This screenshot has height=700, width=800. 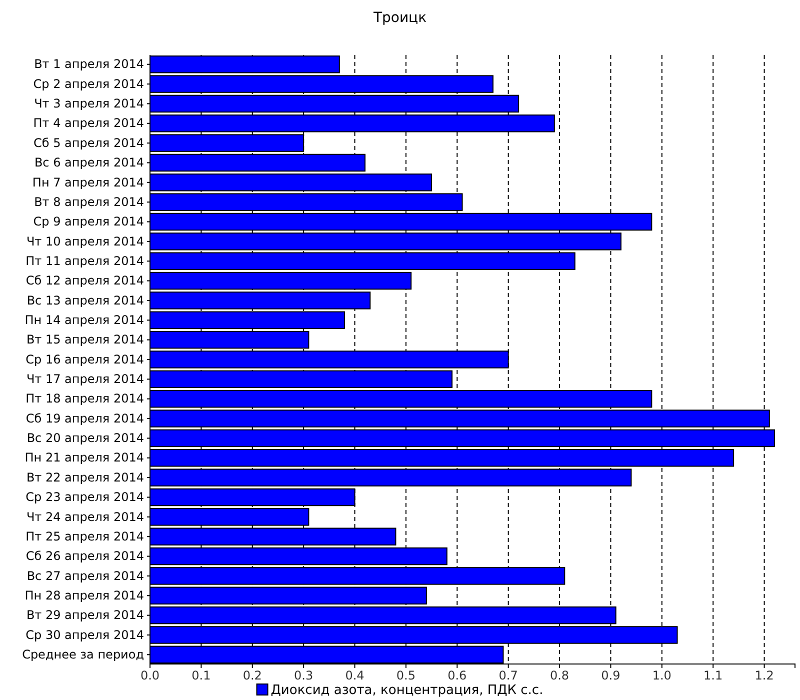 What do you see at coordinates (88, 182) in the screenshot?
I see `y-tick-label: Пн 7 апреля 2014` at bounding box center [88, 182].